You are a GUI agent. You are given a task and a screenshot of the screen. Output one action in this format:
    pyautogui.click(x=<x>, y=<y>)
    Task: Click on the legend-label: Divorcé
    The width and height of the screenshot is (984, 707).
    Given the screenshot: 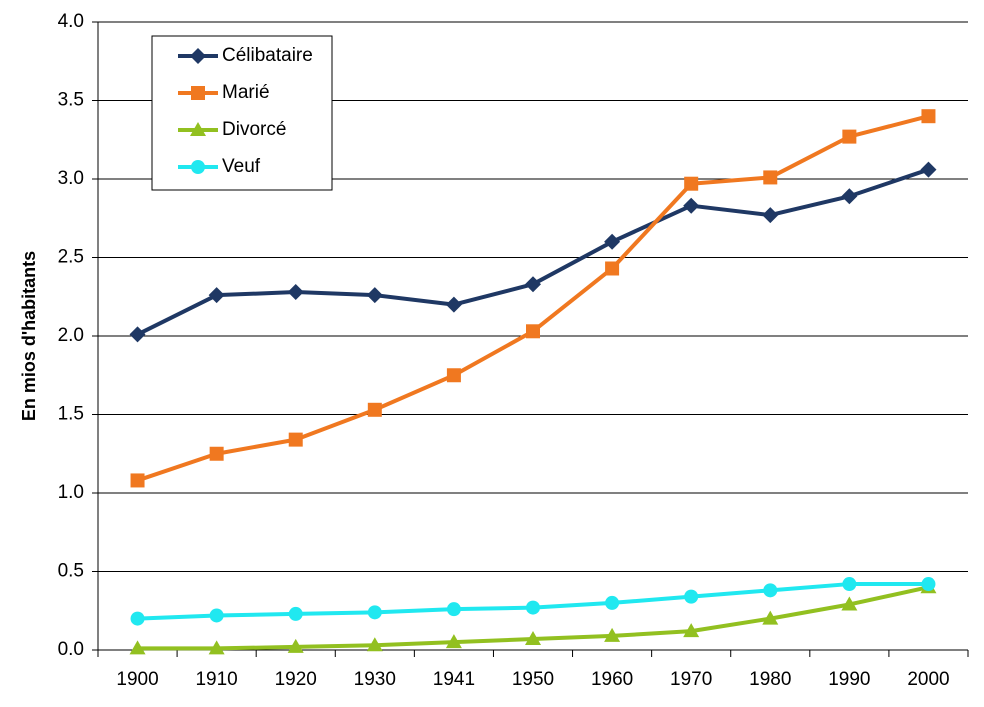 What is the action you would take?
    pyautogui.click(x=254, y=129)
    